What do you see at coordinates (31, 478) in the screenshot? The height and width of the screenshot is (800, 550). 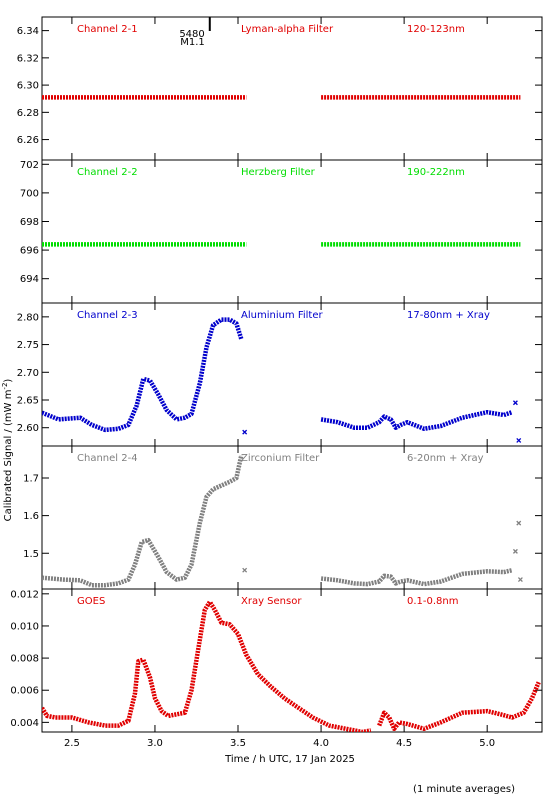 I see `y-tick-label-p4-2: 1.7` at bounding box center [31, 478].